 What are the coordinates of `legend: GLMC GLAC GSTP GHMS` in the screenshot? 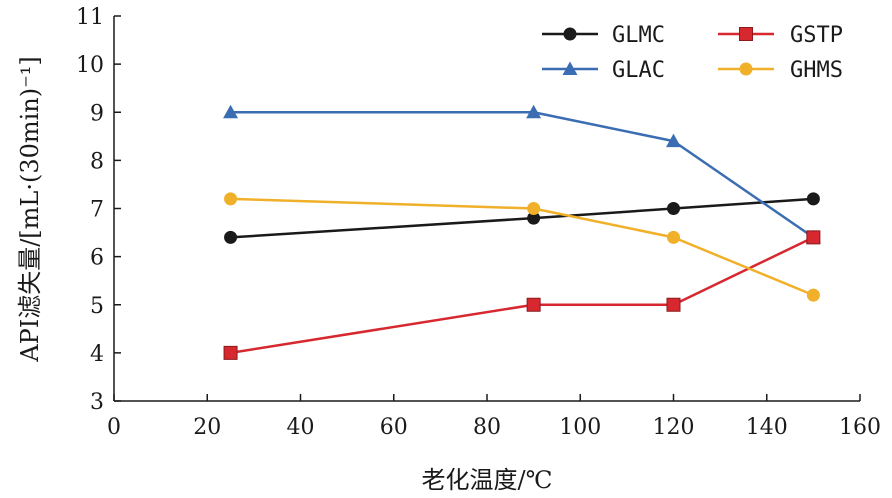 It's located at (692, 53).